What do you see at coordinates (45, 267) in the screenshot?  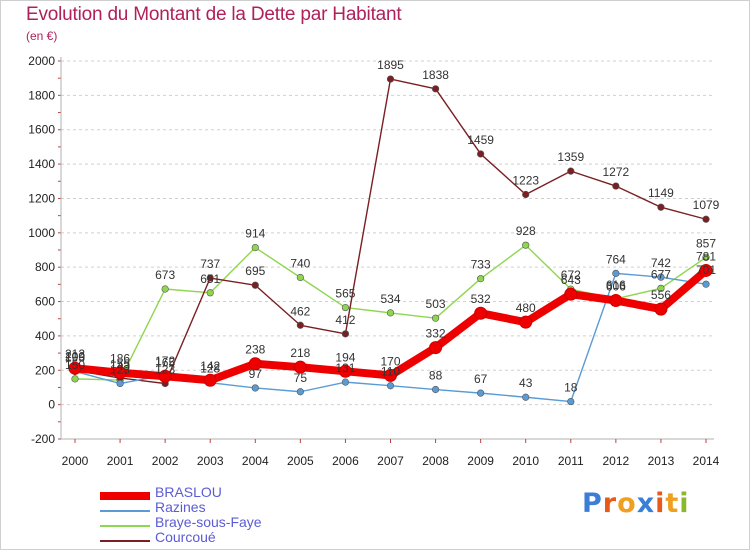 I see `y-tick-label: 800` at bounding box center [45, 267].